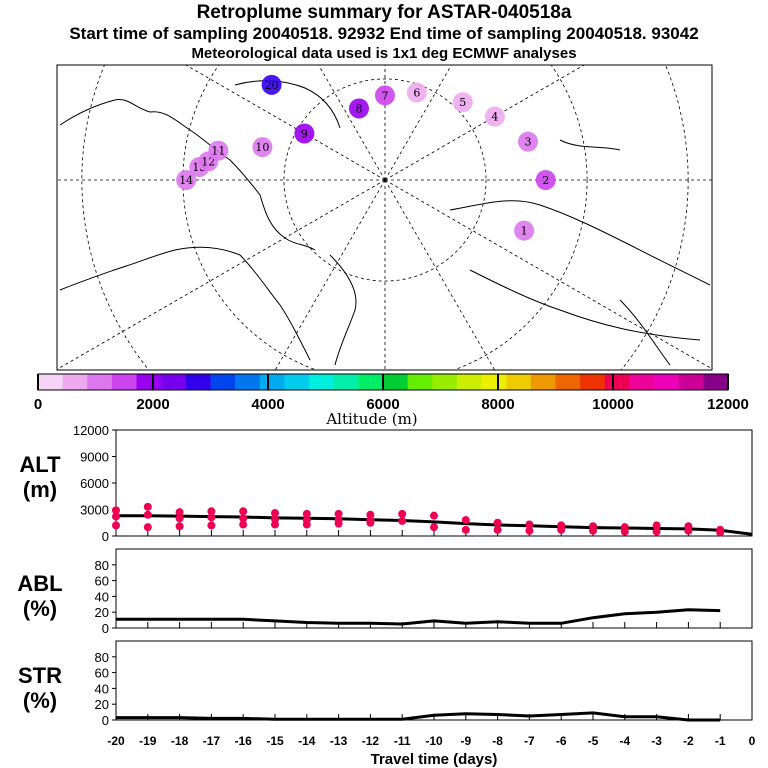 This screenshot has height=768, width=768. I want to click on trajectory-marker: 20, so click(271, 84).